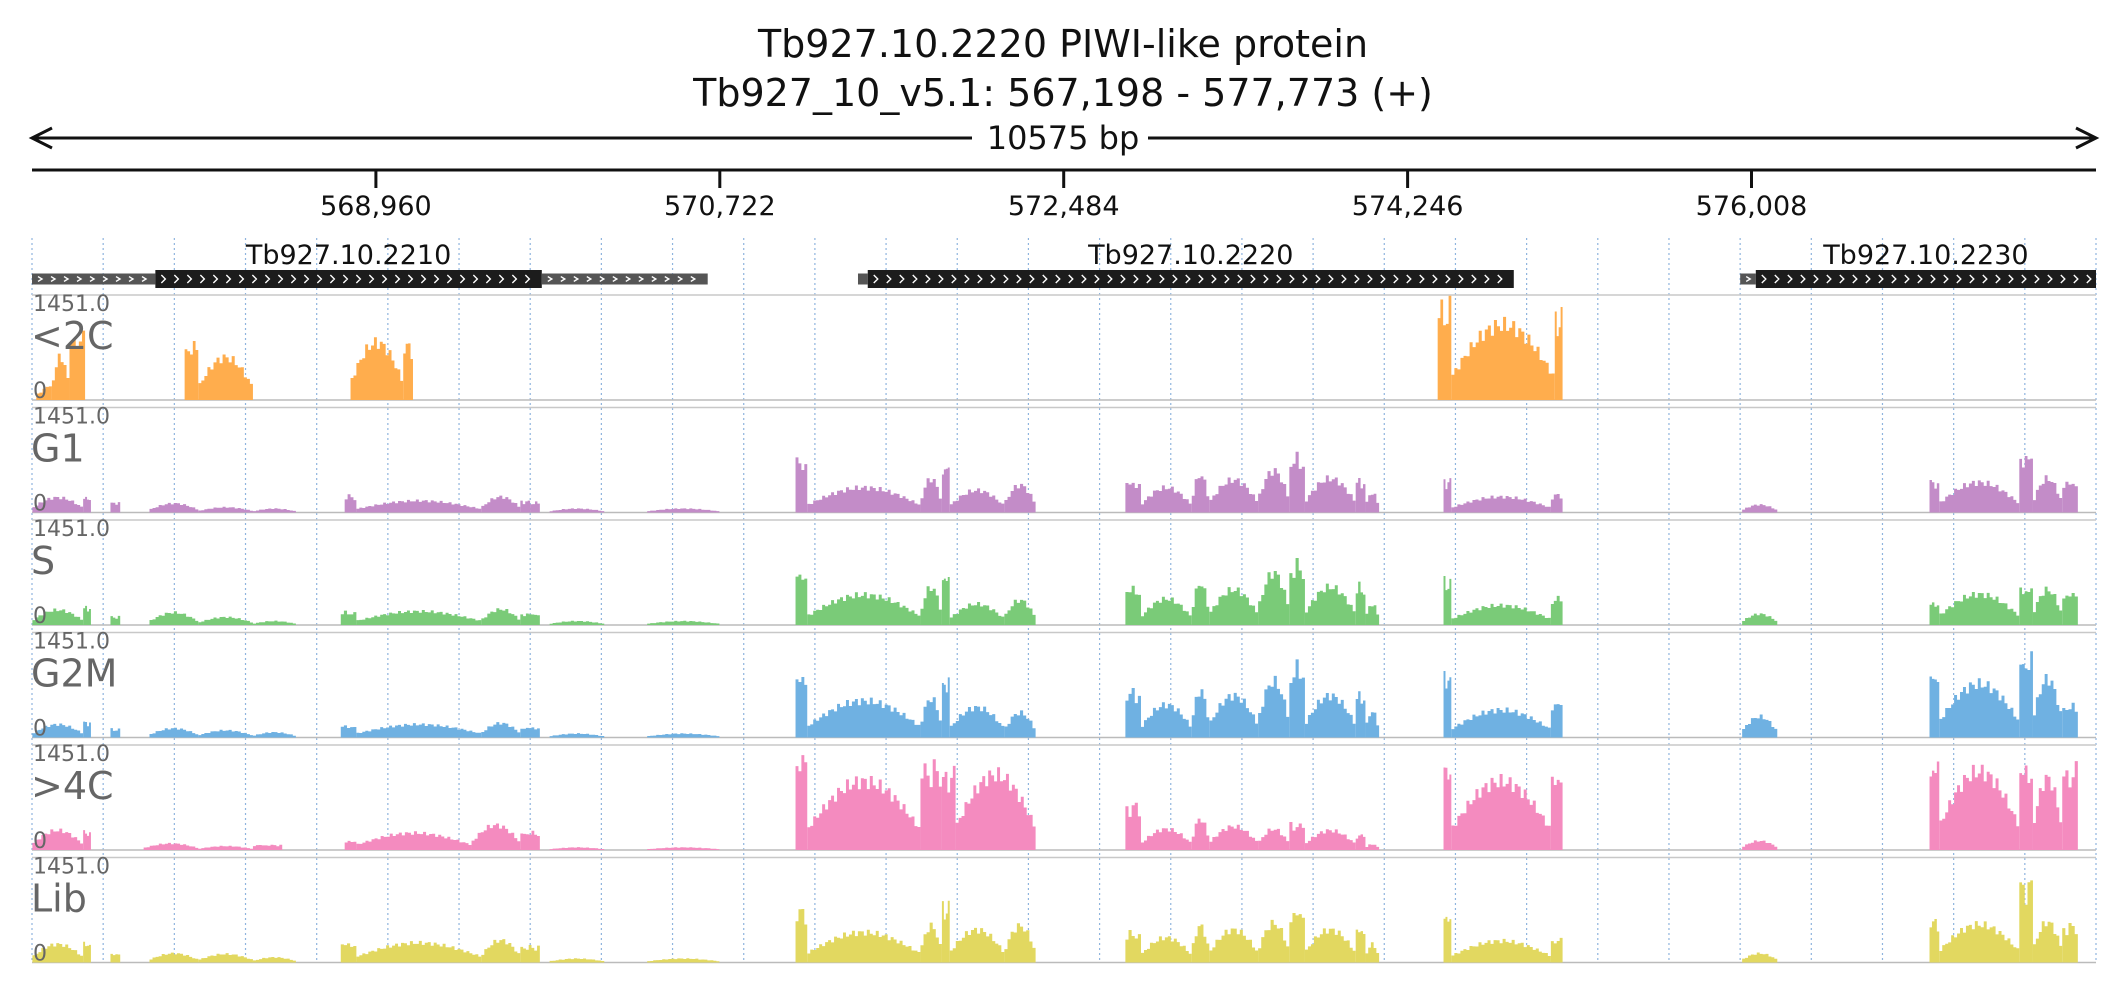 This screenshot has height=1000, width=2126. Describe the element at coordinates (1064, 206) in the screenshot. I see `axis-tick-label: 572,484` at that location.